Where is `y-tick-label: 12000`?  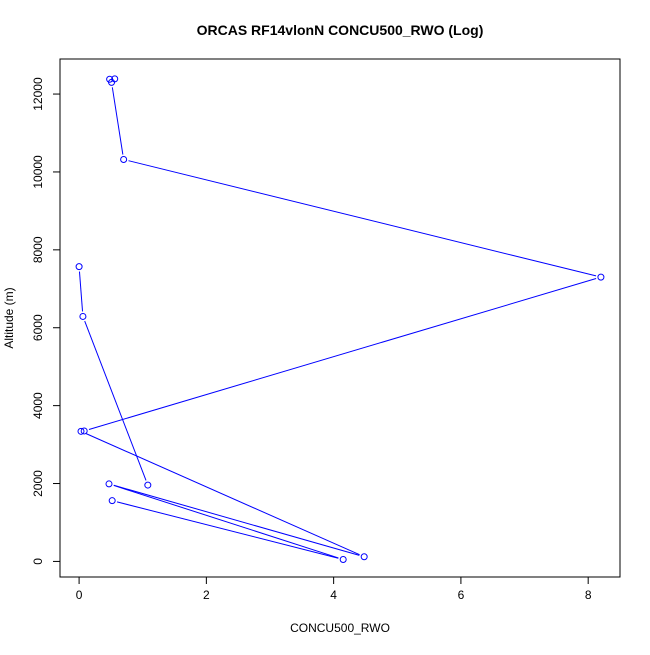 y-tick-label: 12000 is located at coordinates (38, 94).